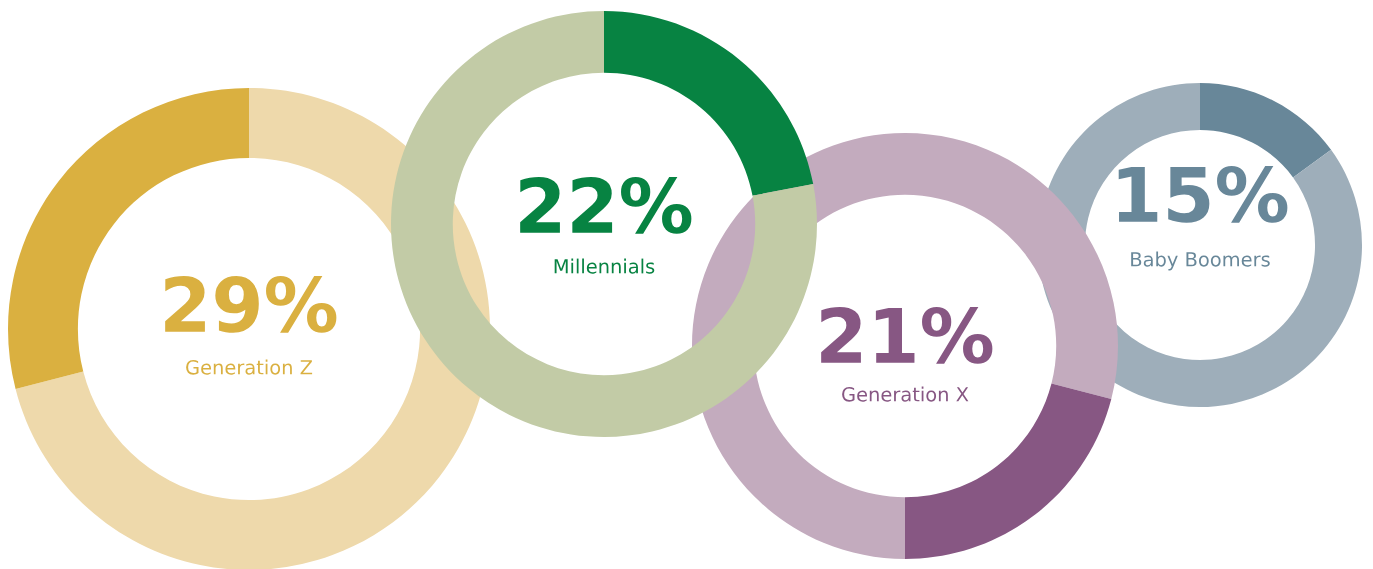  I want to click on text: 21%, so click(907, 335).